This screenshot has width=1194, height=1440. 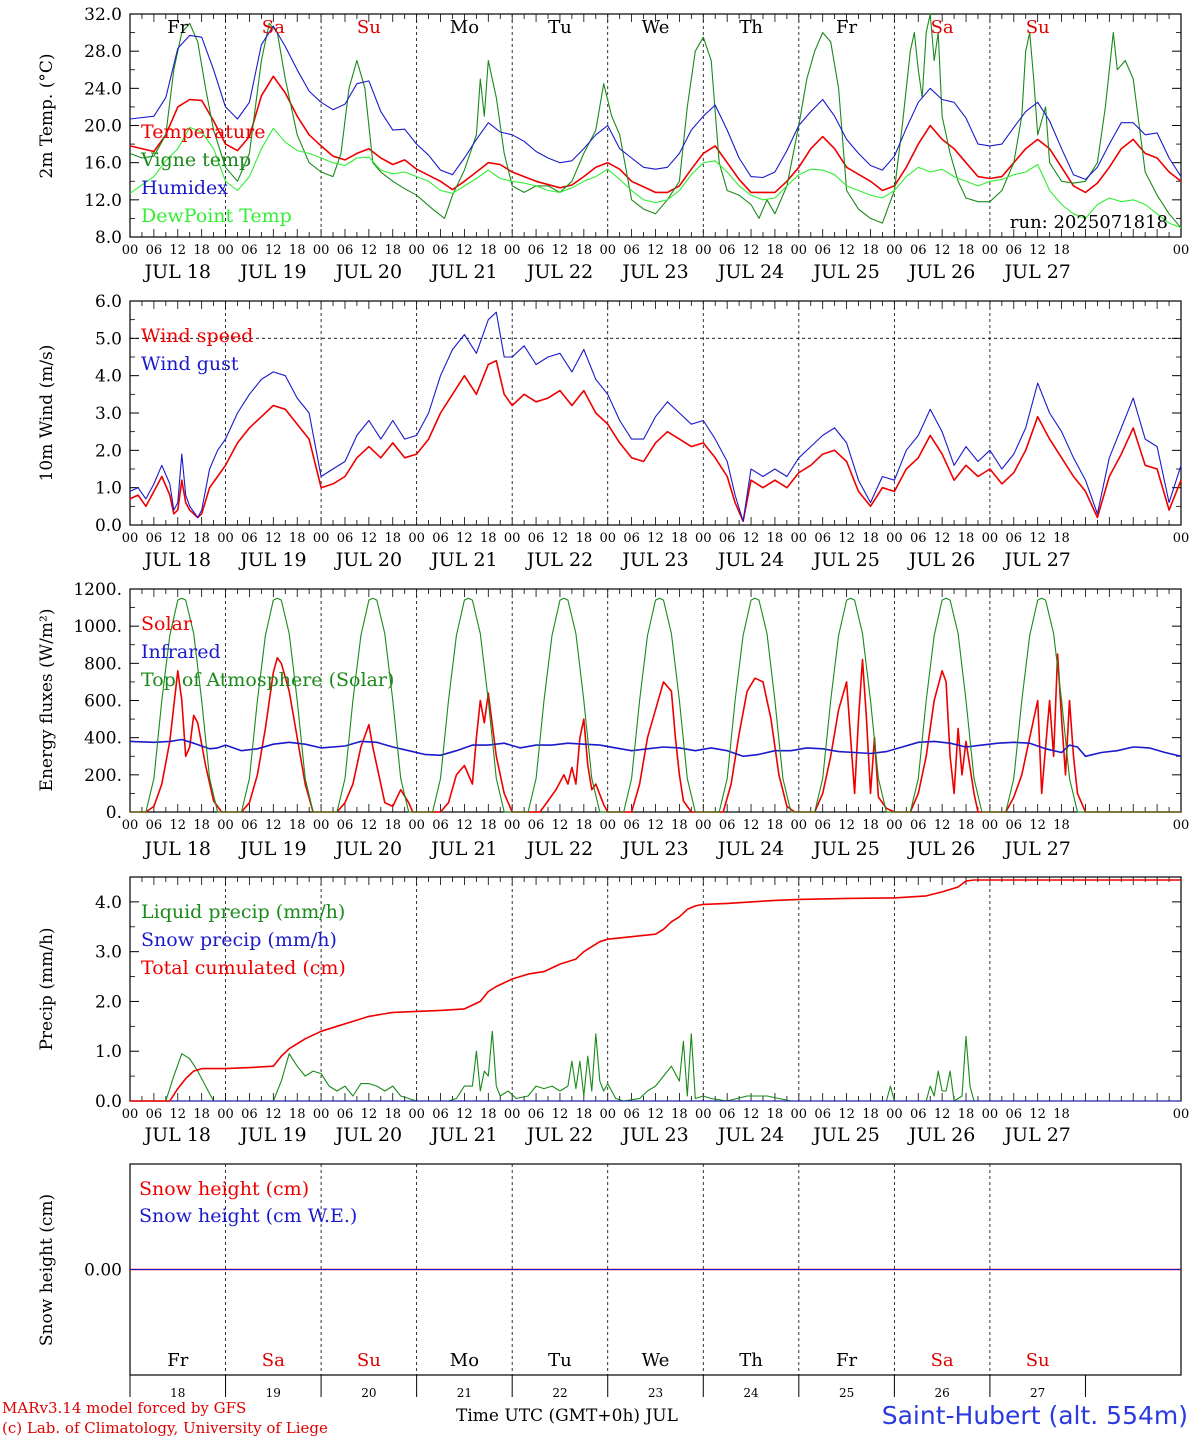 I want to click on y-tick-label: 8.0, so click(x=108, y=238).